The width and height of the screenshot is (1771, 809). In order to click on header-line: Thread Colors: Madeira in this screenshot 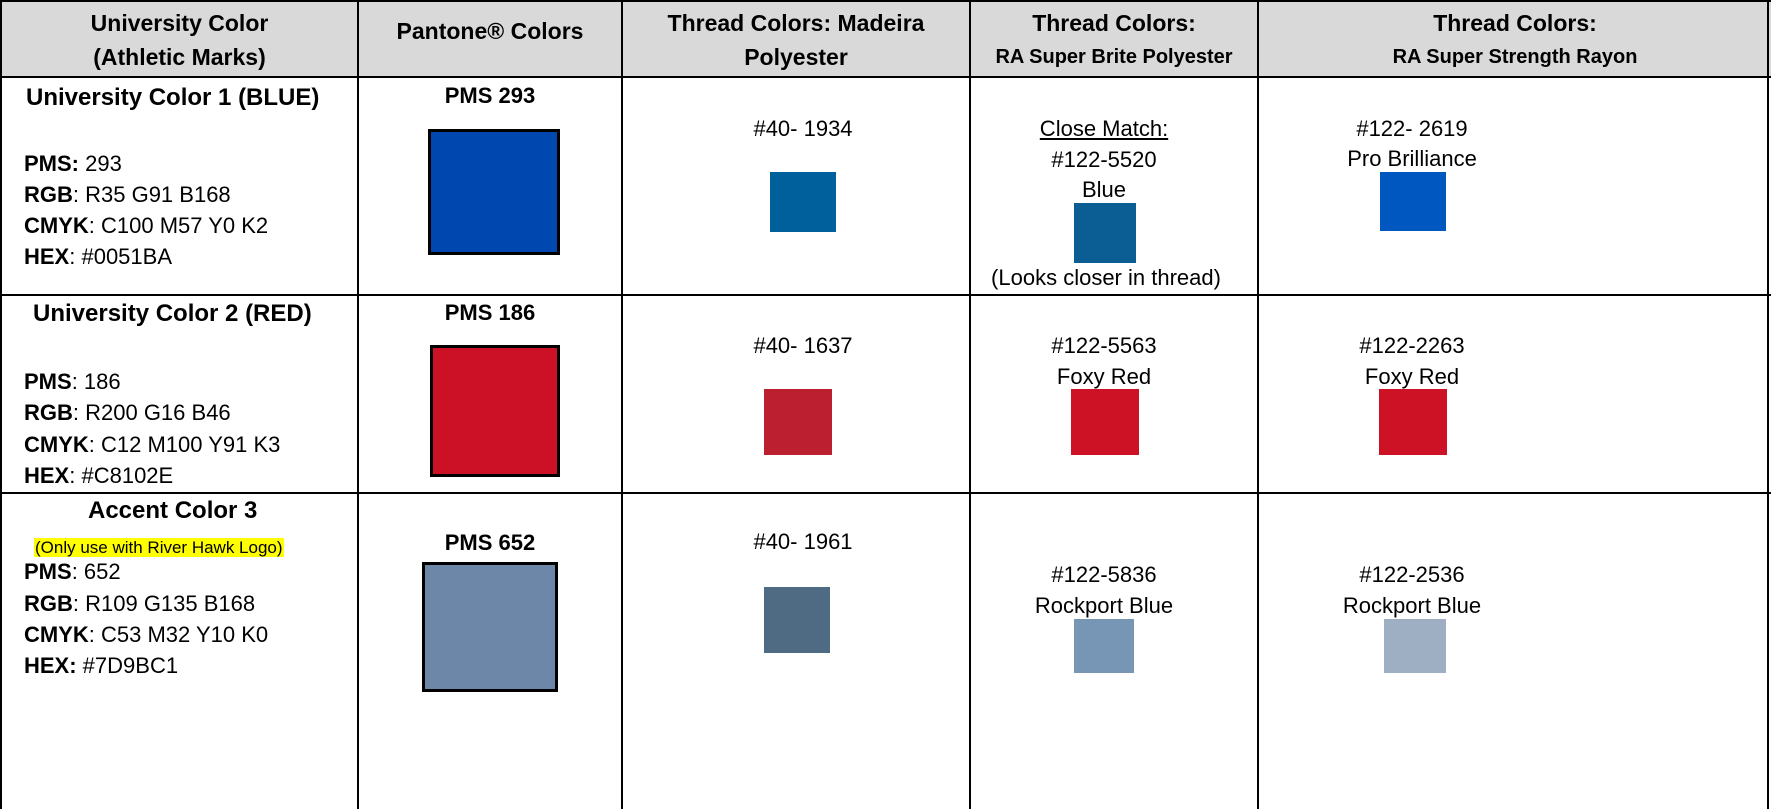, I will do `click(796, 23)`.